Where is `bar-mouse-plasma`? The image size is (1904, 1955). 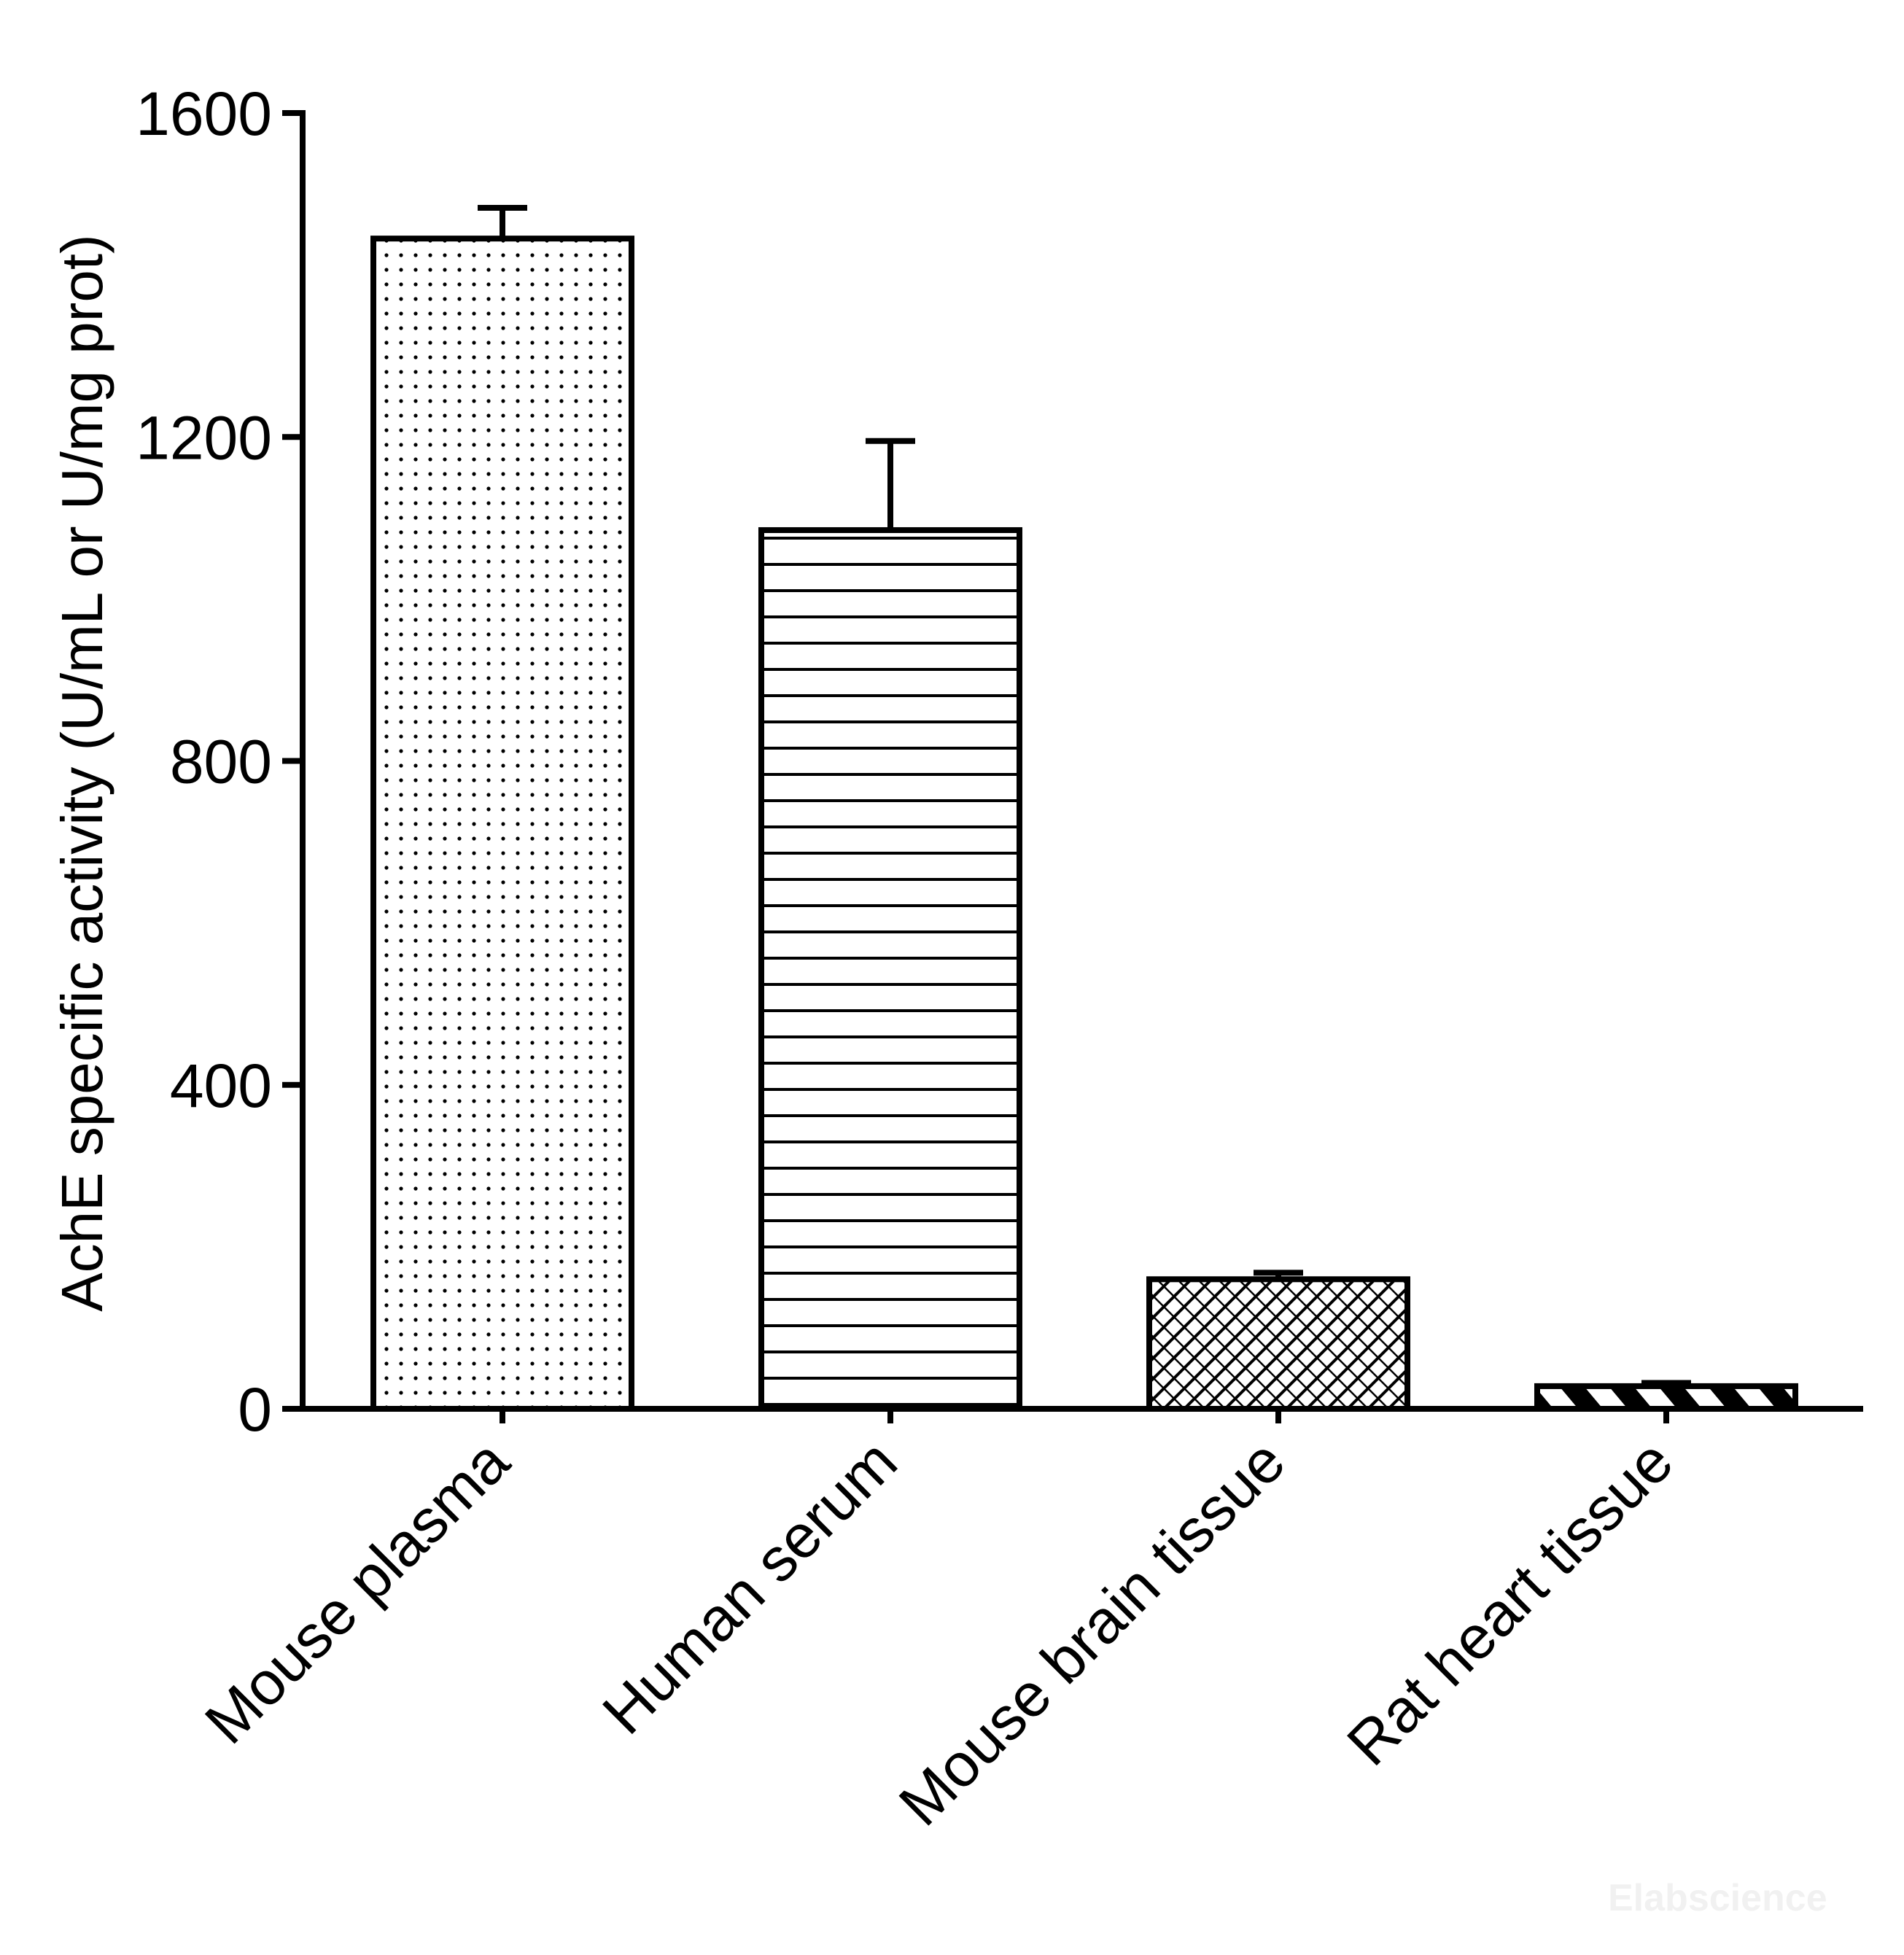
bar-mouse-plasma is located at coordinates (502, 824).